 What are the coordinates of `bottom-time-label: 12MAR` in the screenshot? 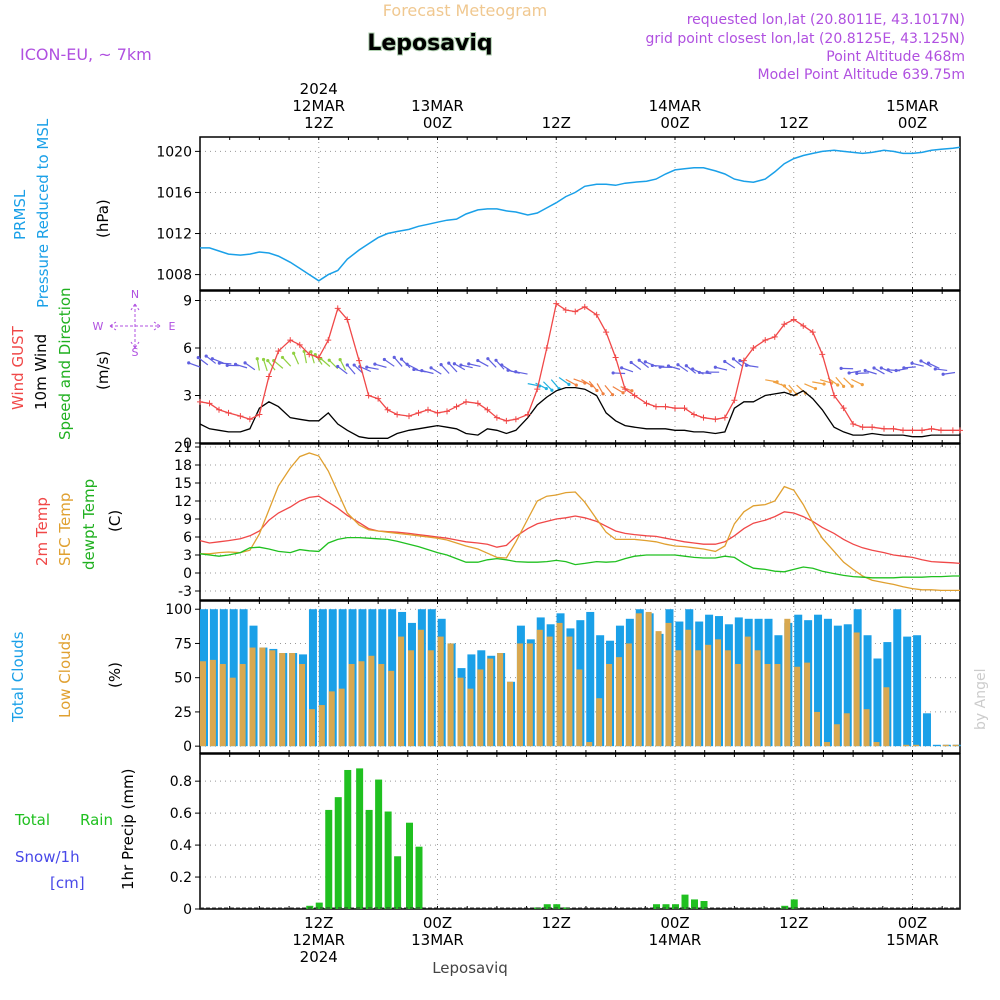 It's located at (318, 940).